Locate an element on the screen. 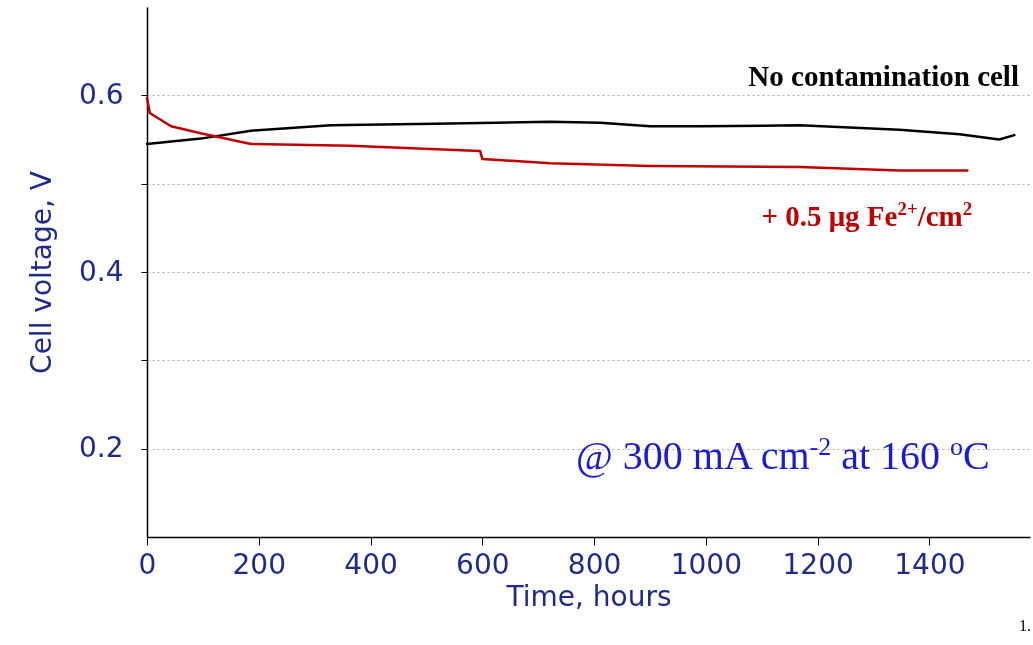 The width and height of the screenshot is (1033, 645). x-tick-label: 600 is located at coordinates (483, 564).